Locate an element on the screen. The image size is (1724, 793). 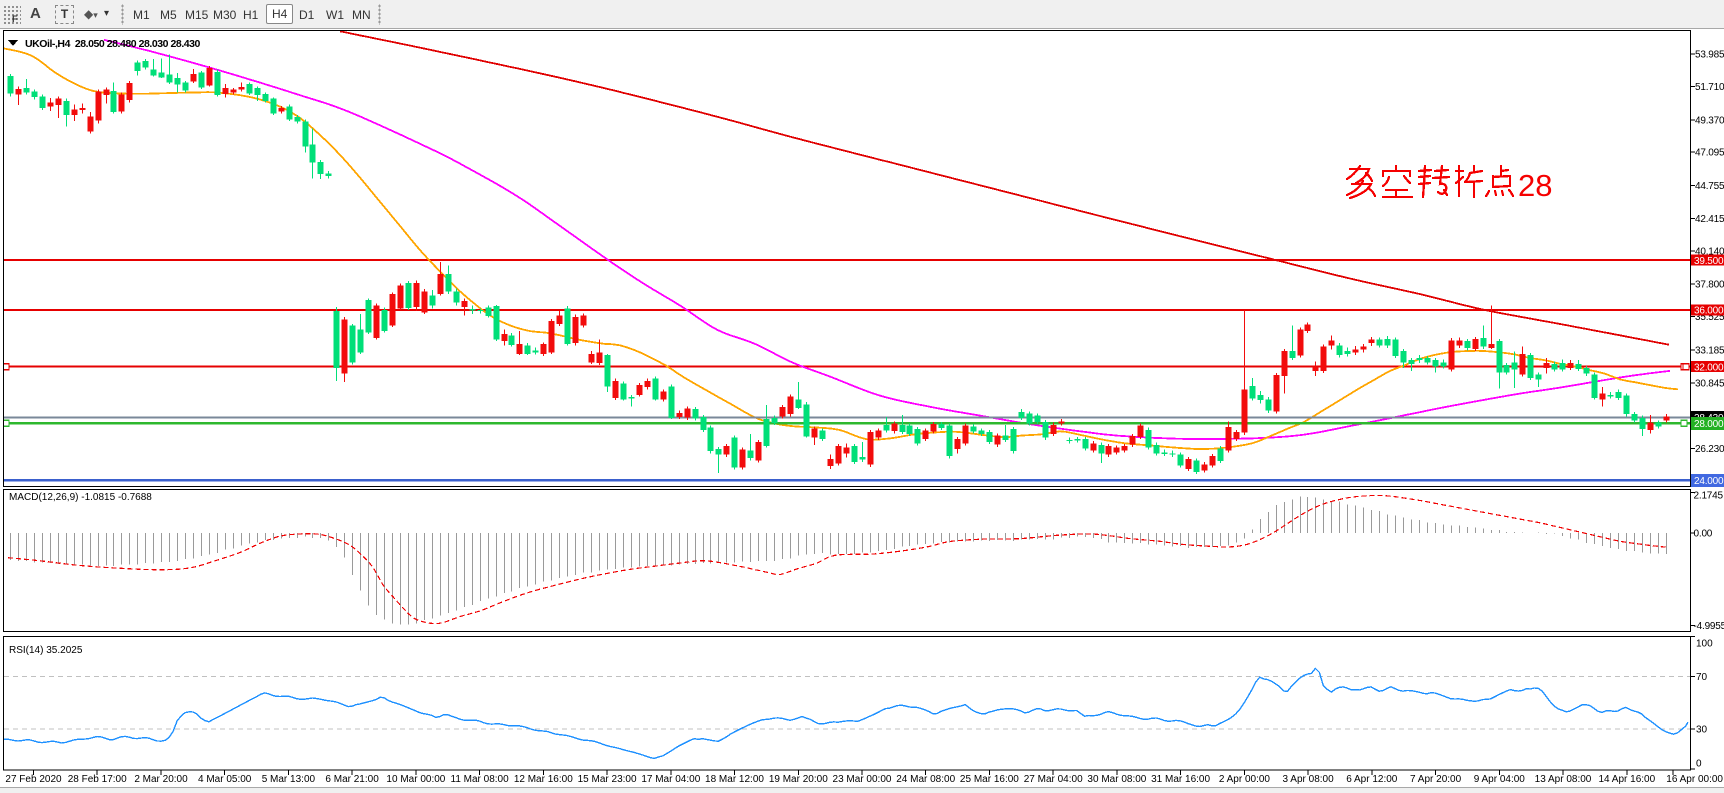
svg-text: 24 Mar 08:00 is located at coordinates (925, 779).